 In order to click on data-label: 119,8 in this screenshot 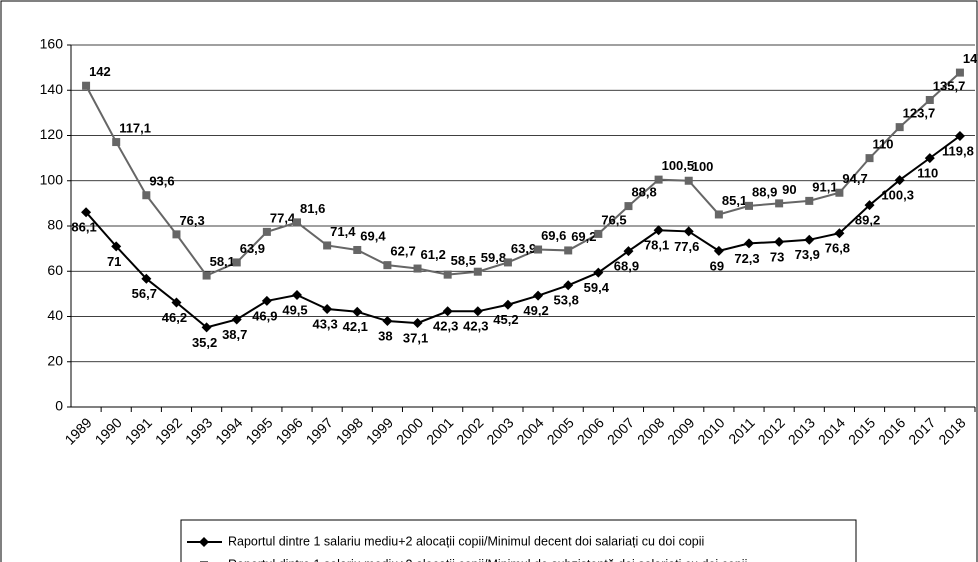, I will do `click(958, 150)`.